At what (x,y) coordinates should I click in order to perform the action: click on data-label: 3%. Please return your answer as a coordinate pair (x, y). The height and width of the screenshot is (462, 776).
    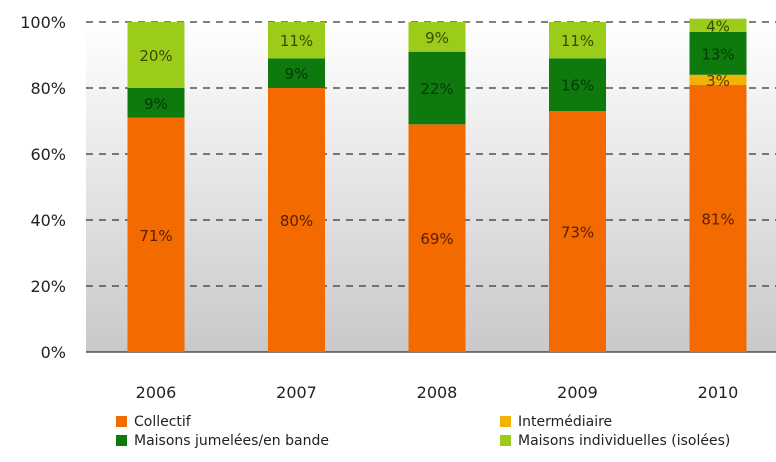
    Looking at the image, I should click on (718, 81).